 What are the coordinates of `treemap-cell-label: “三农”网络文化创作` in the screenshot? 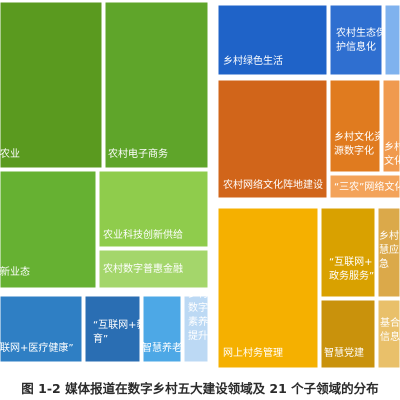 It's located at (367, 186).